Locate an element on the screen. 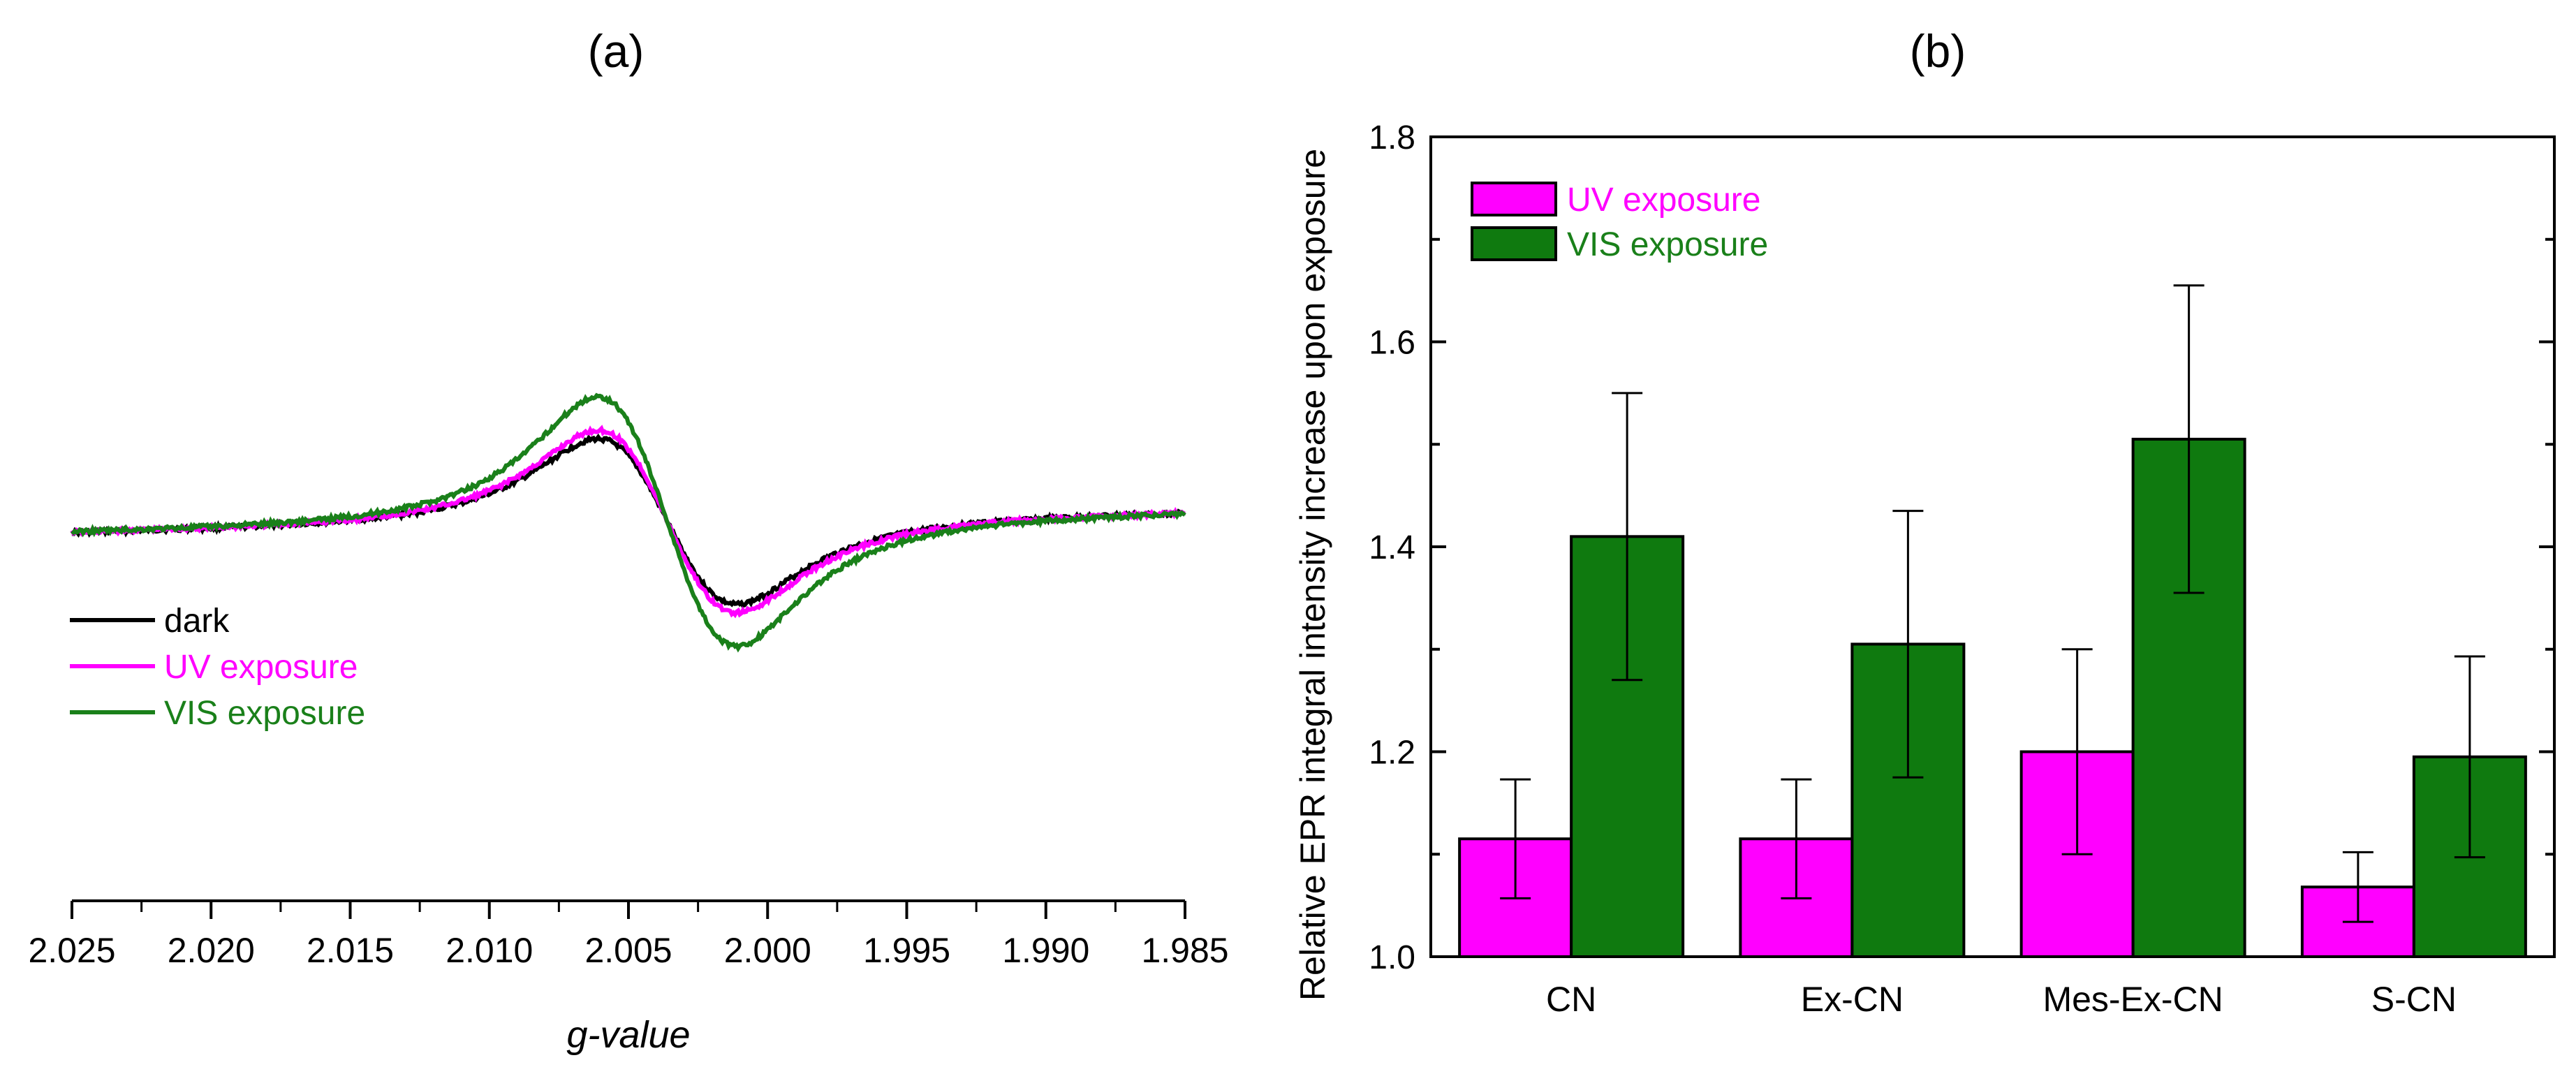 The image size is (2576, 1074). x-tick-label: 1.990 is located at coordinates (1045, 950).